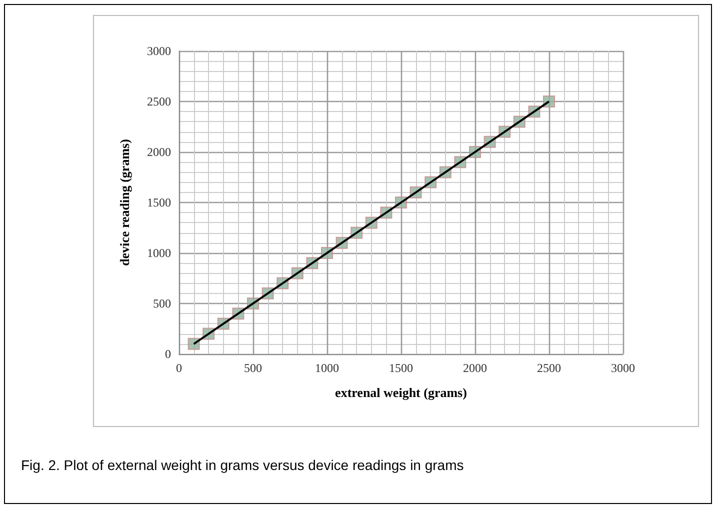  I want to click on caption: Fig. 2. Plot of external weight in grams versus device readings in grams, so click(242, 465).